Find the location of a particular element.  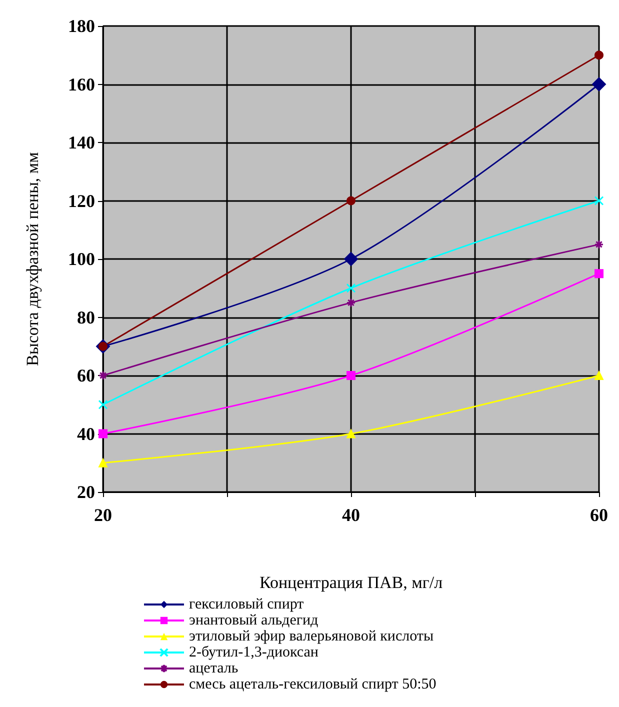

x-tick-label: 60 is located at coordinates (599, 515).